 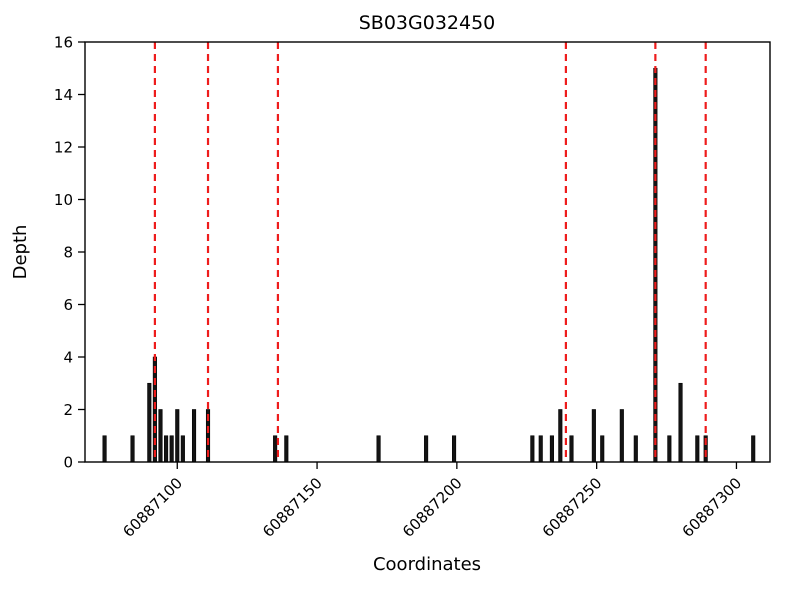 What do you see at coordinates (68, 358) in the screenshot?
I see `y-tick-label: 4` at bounding box center [68, 358].